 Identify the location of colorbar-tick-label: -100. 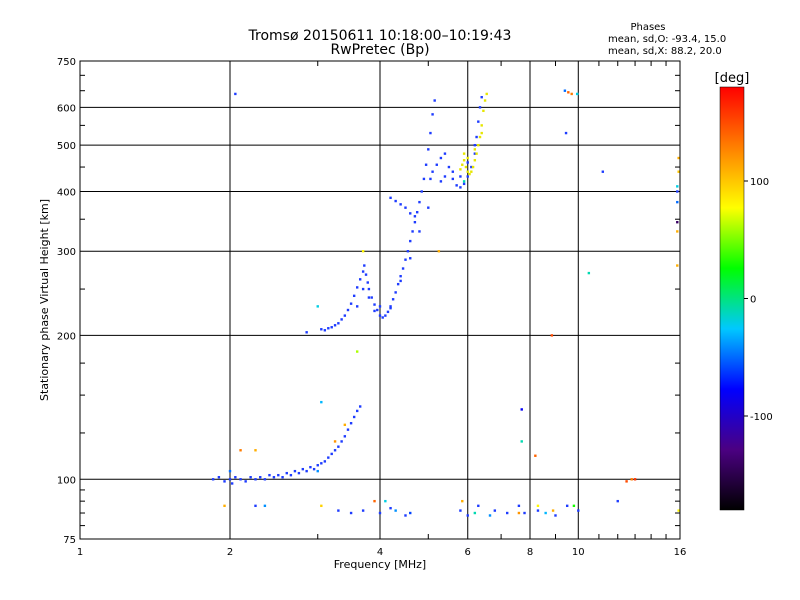
(761, 417).